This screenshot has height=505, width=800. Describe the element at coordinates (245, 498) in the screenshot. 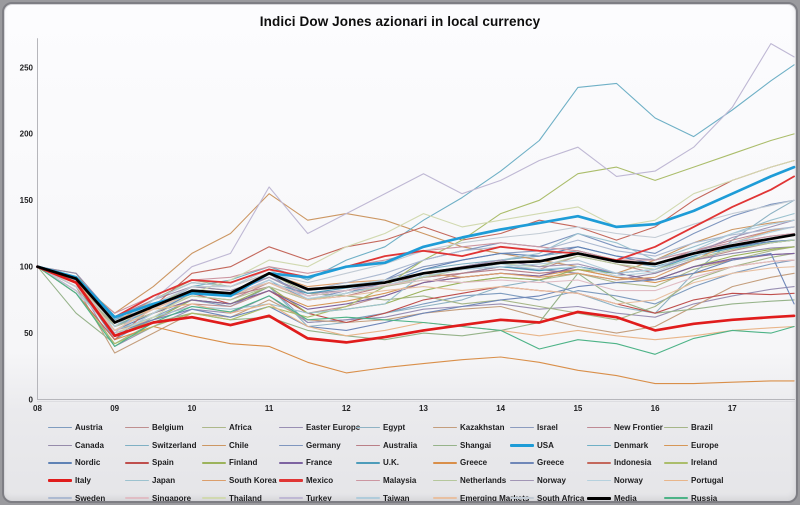

I see `legend-label: Thailand` at that location.